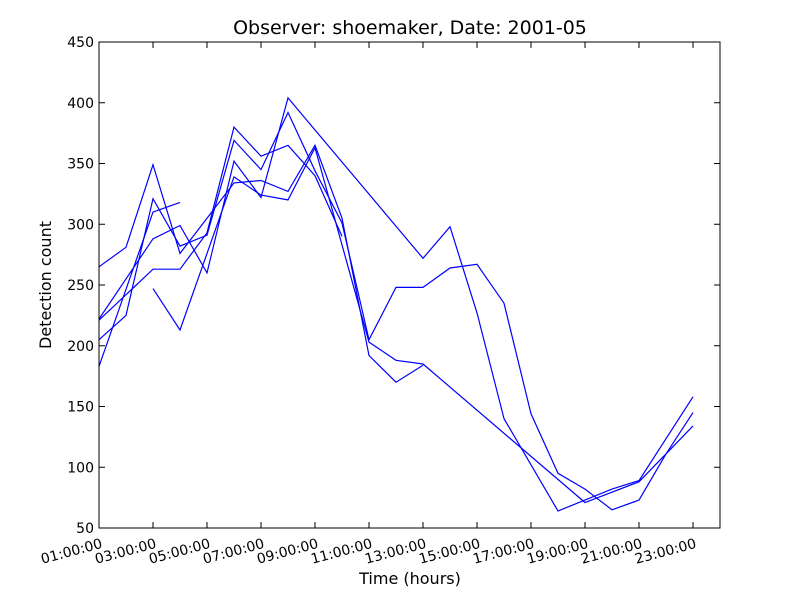 The image size is (800, 600). Describe the element at coordinates (80, 165) in the screenshot. I see `y-tick-label: 350` at that location.